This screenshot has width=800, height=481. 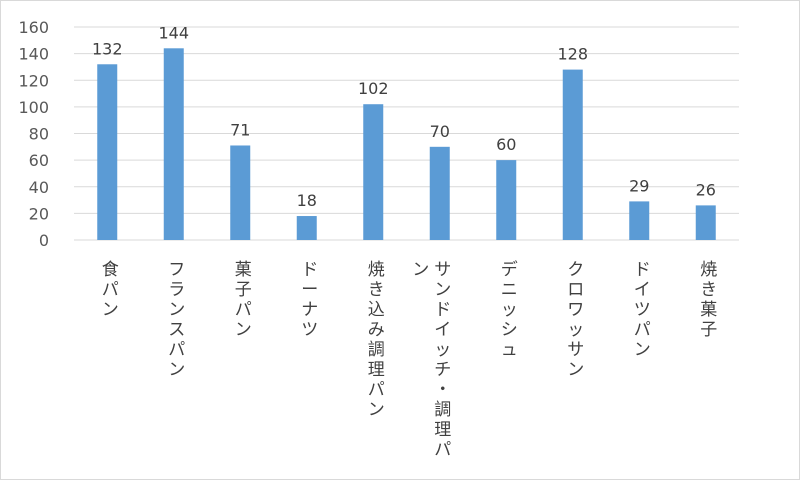 I want to click on x-tick-label-char: み, so click(x=376, y=330).